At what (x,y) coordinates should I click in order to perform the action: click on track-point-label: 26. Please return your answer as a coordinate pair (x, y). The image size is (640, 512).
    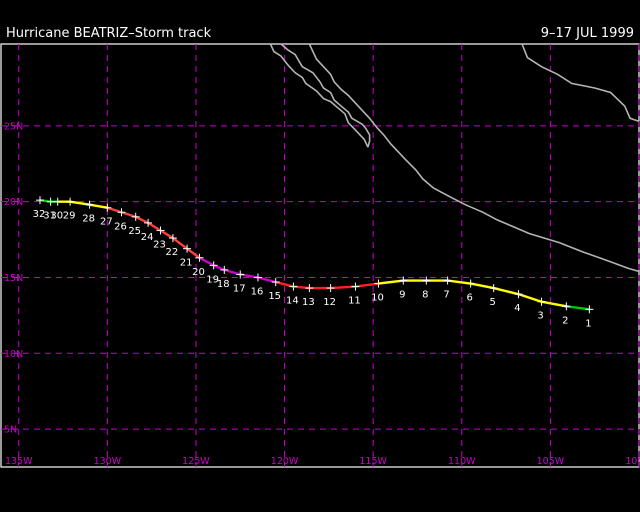
    Looking at the image, I should click on (120, 226).